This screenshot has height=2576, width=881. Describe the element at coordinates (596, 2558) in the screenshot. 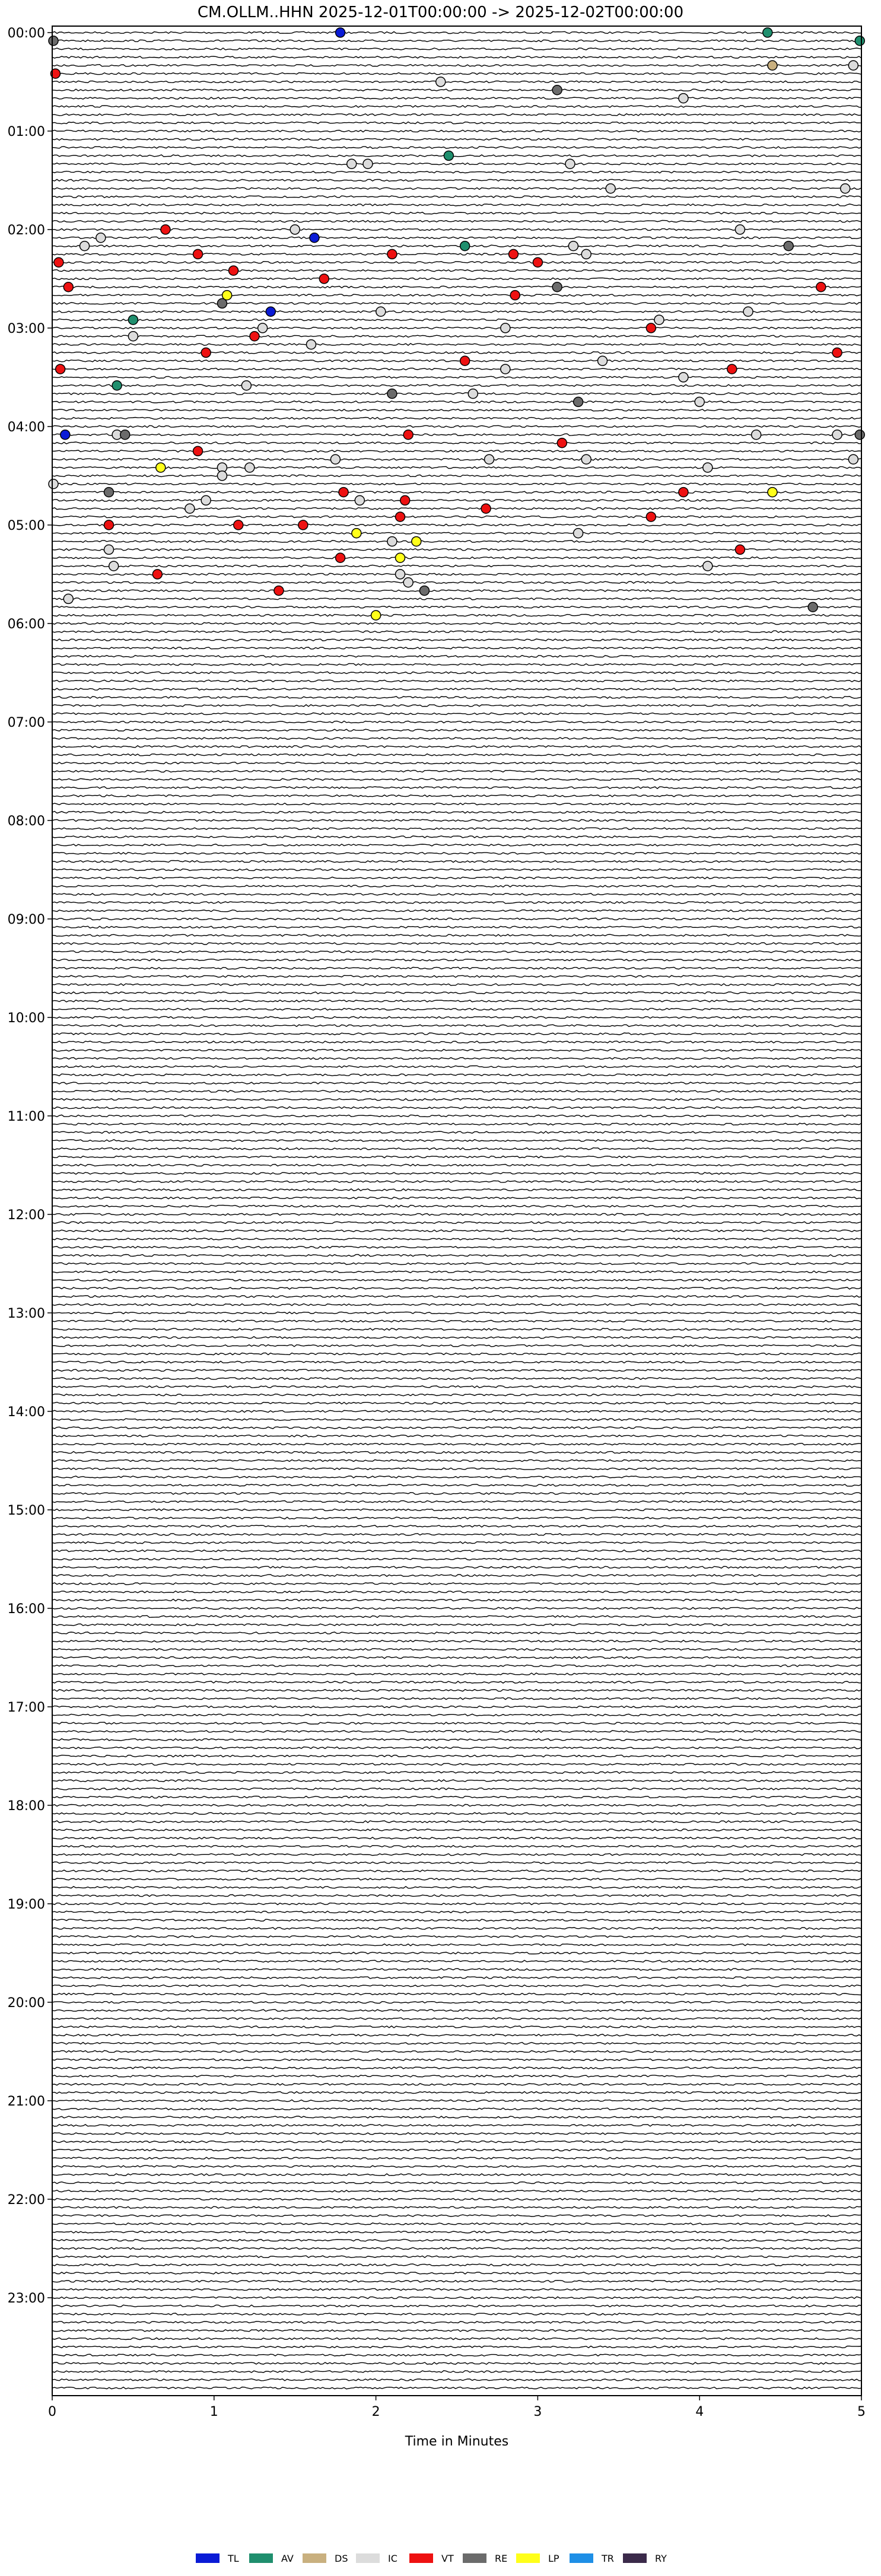

I see `legend-item-tr: TR` at that location.